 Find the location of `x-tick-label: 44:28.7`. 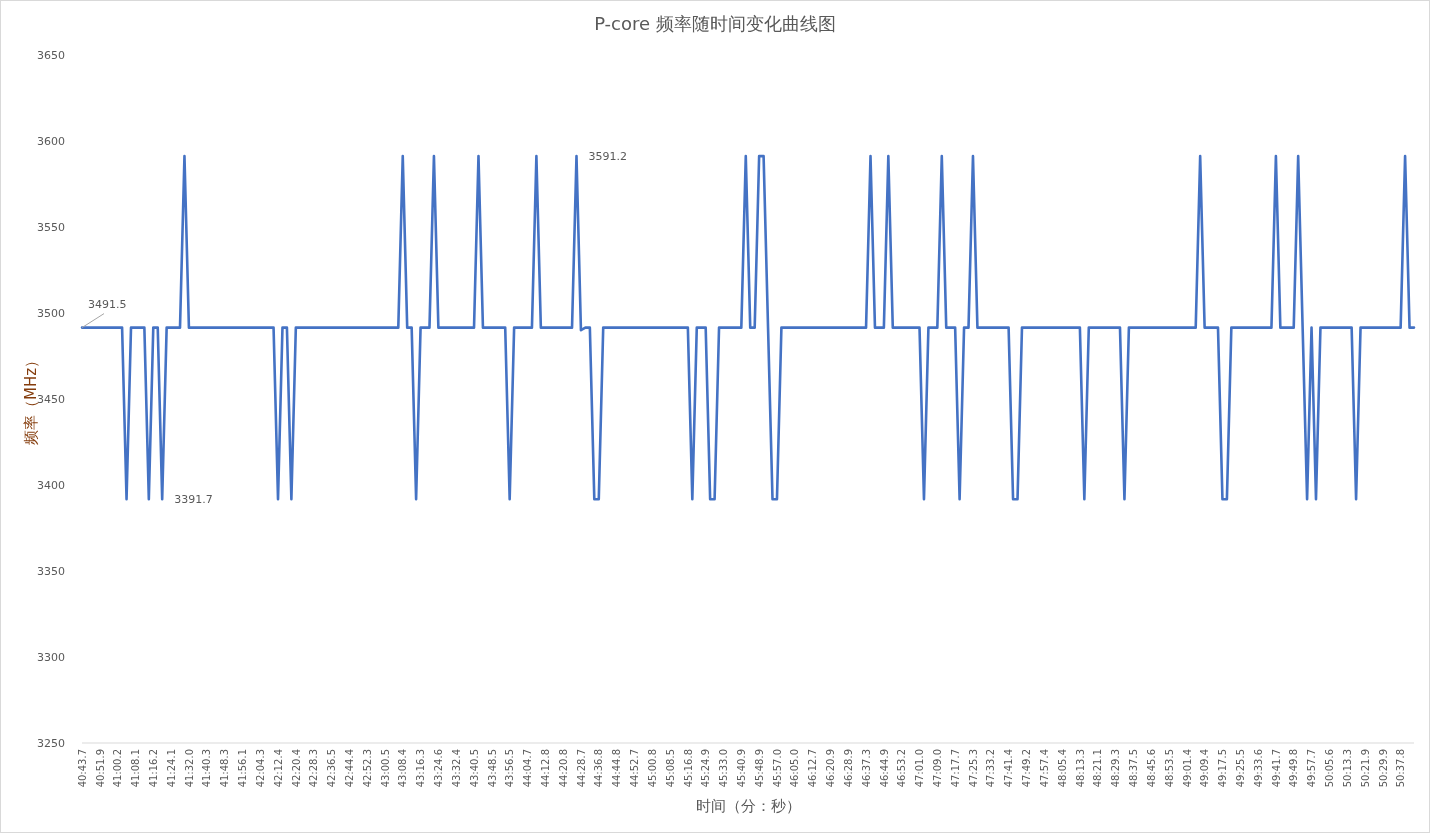

x-tick-label: 44:28.7 is located at coordinates (581, 768).